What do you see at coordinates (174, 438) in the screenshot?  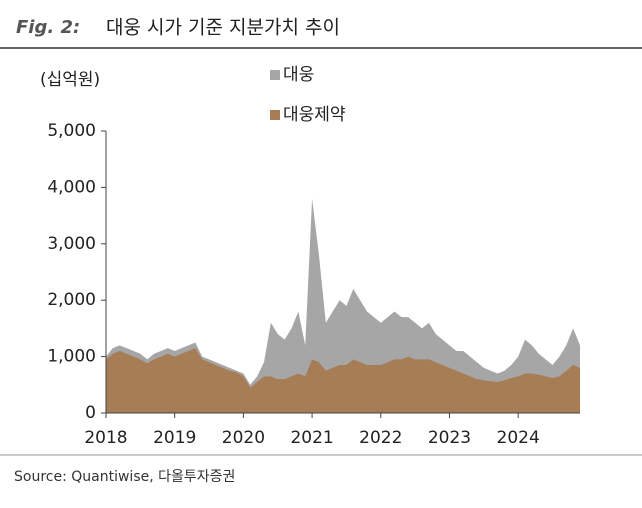 I see `x-tick-label: 2019` at bounding box center [174, 438].